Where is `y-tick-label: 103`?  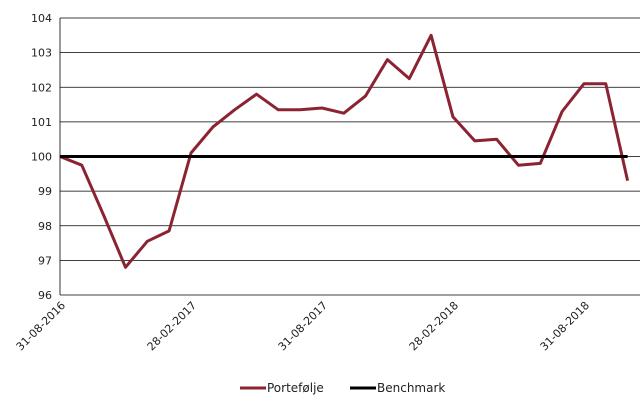 y-tick-label: 103 is located at coordinates (41, 53).